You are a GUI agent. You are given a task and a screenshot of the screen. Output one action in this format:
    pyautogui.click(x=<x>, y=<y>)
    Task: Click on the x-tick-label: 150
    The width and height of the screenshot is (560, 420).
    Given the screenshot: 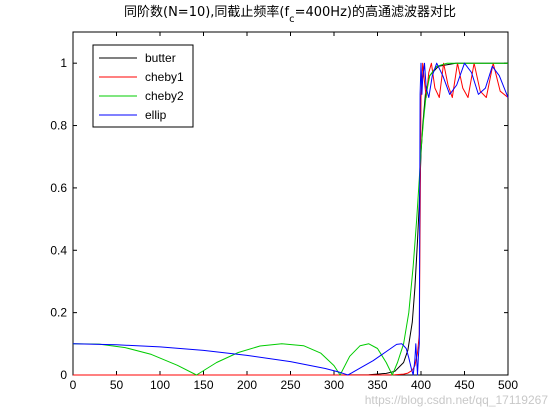 What is the action you would take?
    pyautogui.click(x=203, y=385)
    